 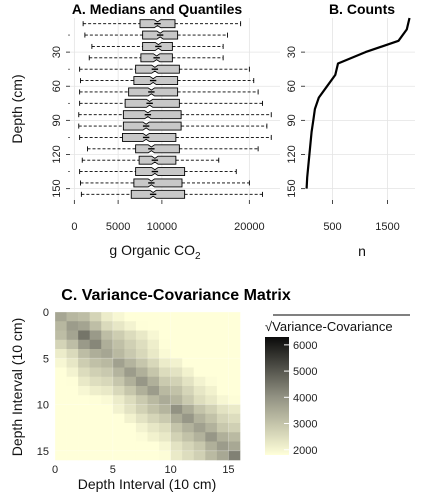 I want to click on legend-tick-label-3: 5000, so click(x=305, y=372).